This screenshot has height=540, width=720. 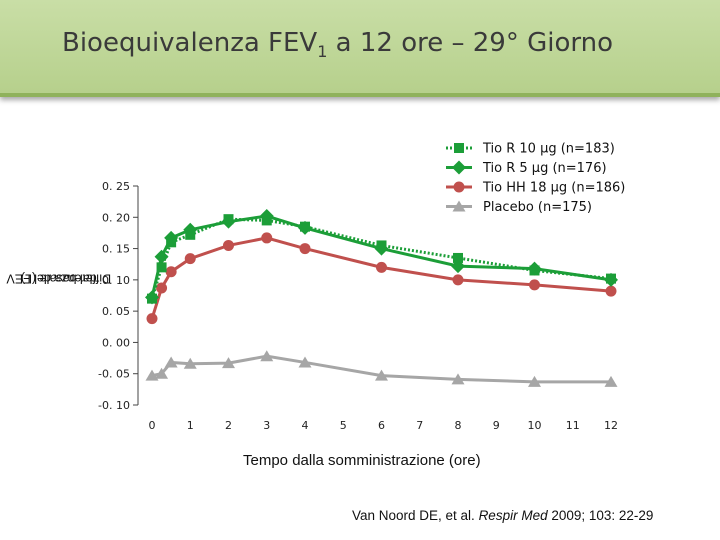 What do you see at coordinates (470, 43) in the screenshot?
I see `title-text-end: a 12 ore – 29° Giorno` at bounding box center [470, 43].